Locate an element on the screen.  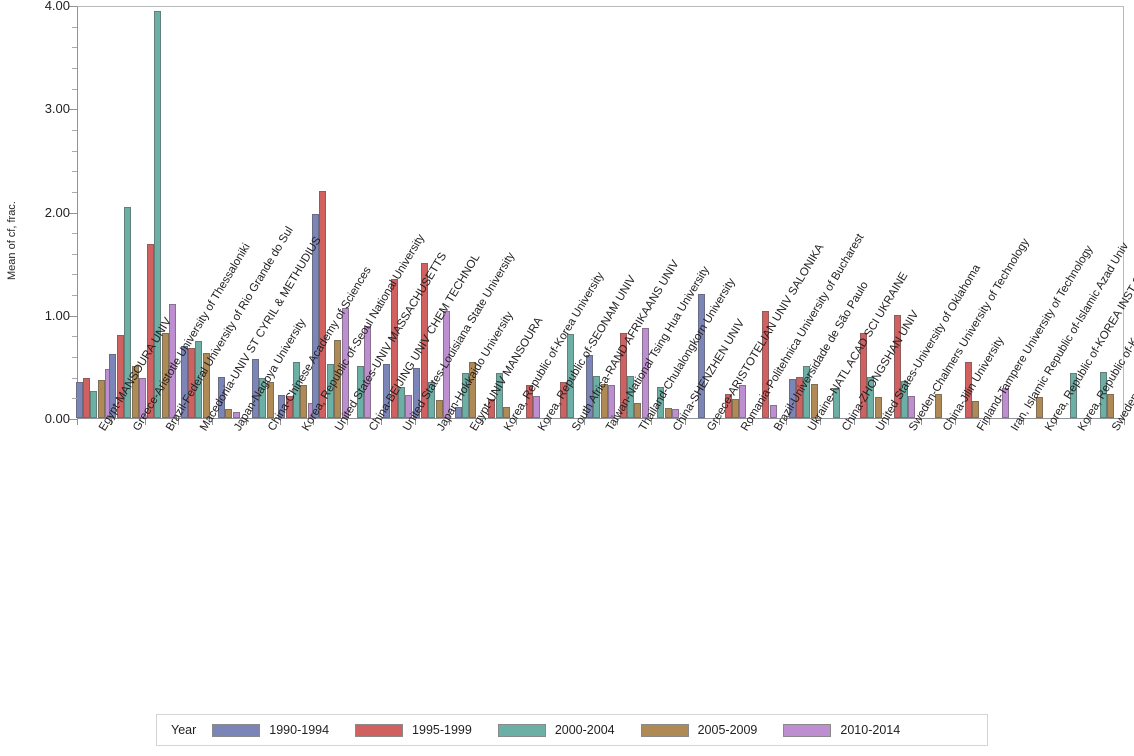
legend-label: 2005-2009 is located at coordinates (727, 730).